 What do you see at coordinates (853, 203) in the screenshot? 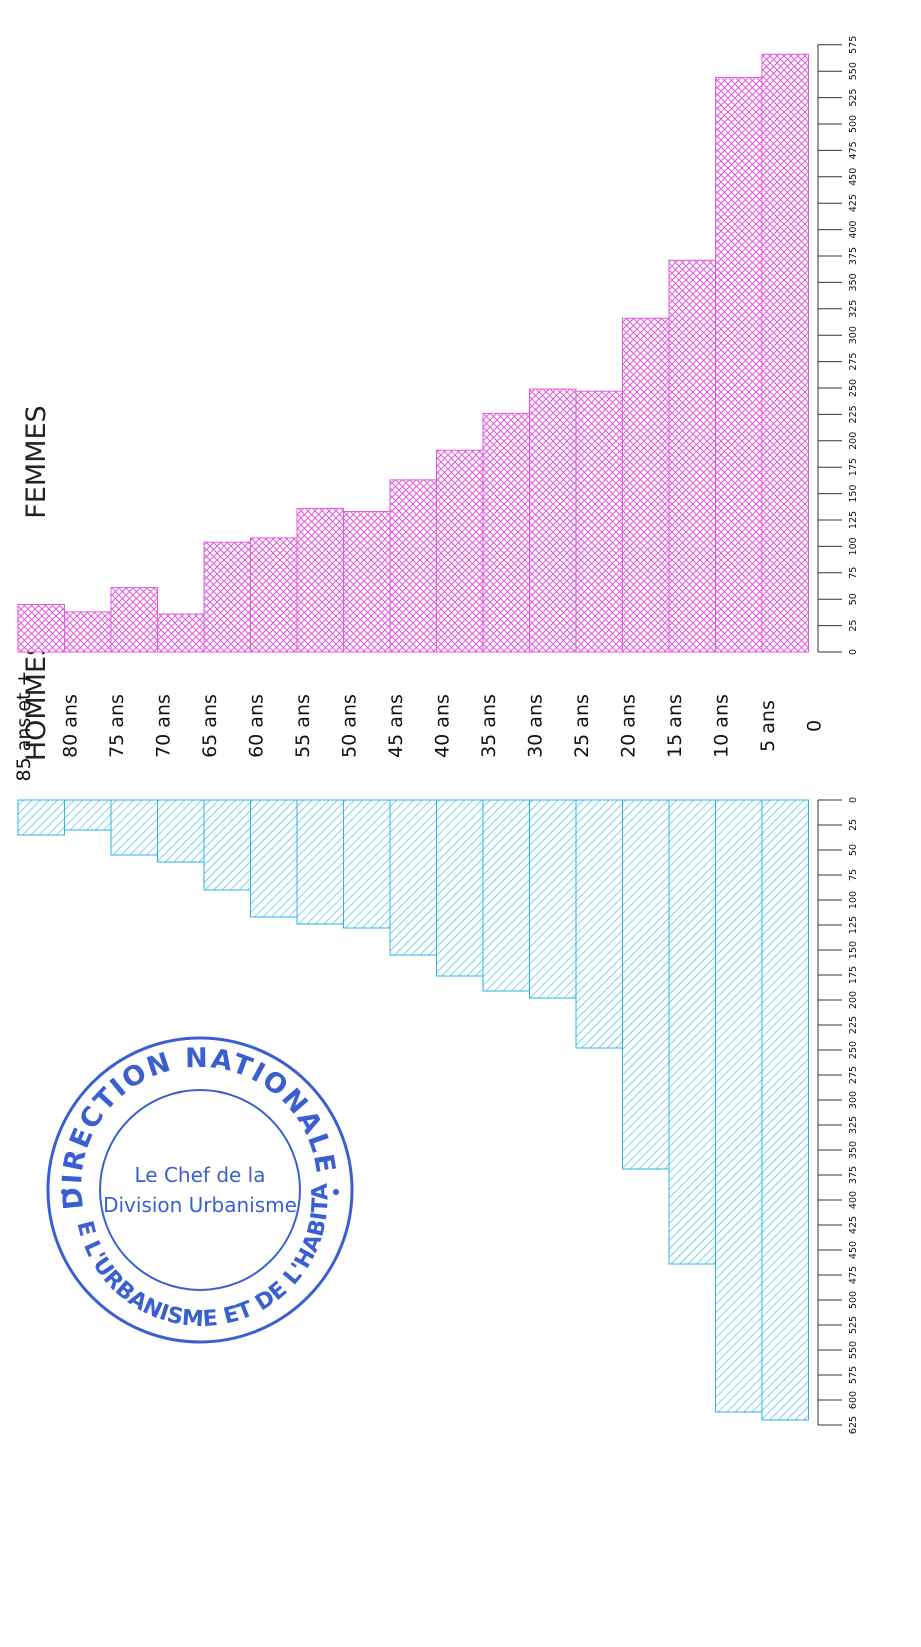
I see `women-axis-label-17: 425` at bounding box center [853, 203].